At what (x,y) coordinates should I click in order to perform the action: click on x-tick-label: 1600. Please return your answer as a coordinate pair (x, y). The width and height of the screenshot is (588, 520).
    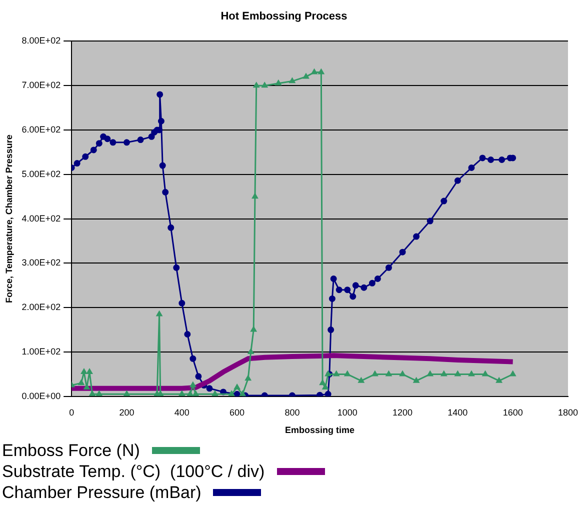
    Looking at the image, I should click on (512, 412).